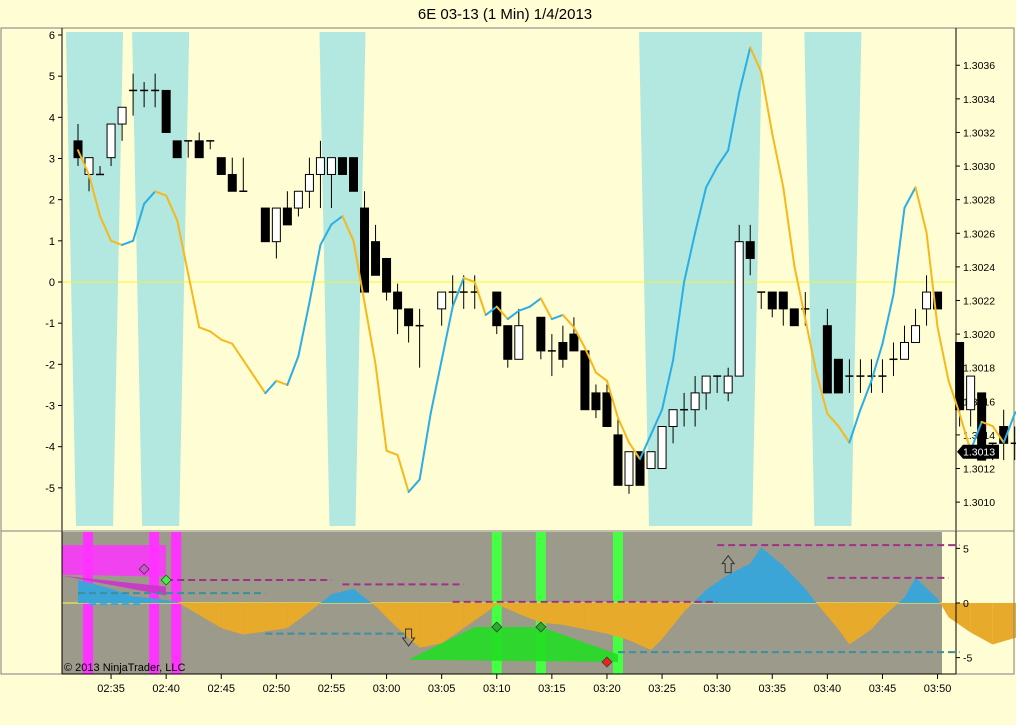  What do you see at coordinates (979, 503) in the screenshot?
I see `right-tick-label: 1.3010` at bounding box center [979, 503].